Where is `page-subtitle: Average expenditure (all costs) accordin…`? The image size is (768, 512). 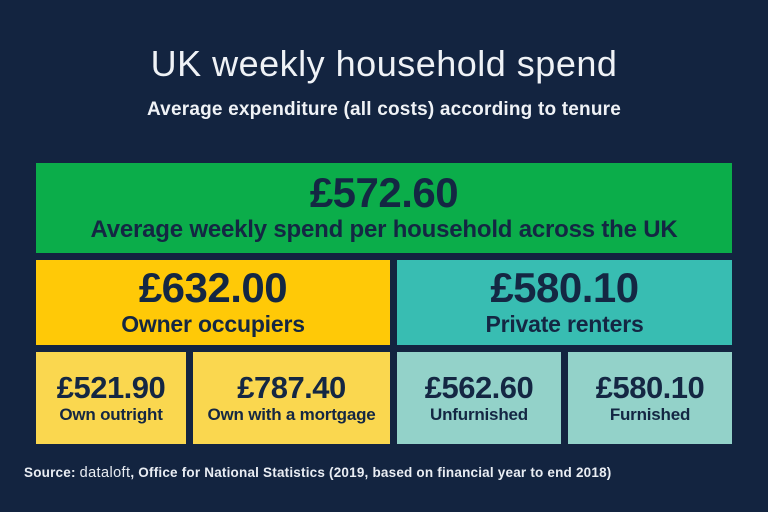
page-subtitle: Average expenditure (all costs) accordin… is located at coordinates (384, 109).